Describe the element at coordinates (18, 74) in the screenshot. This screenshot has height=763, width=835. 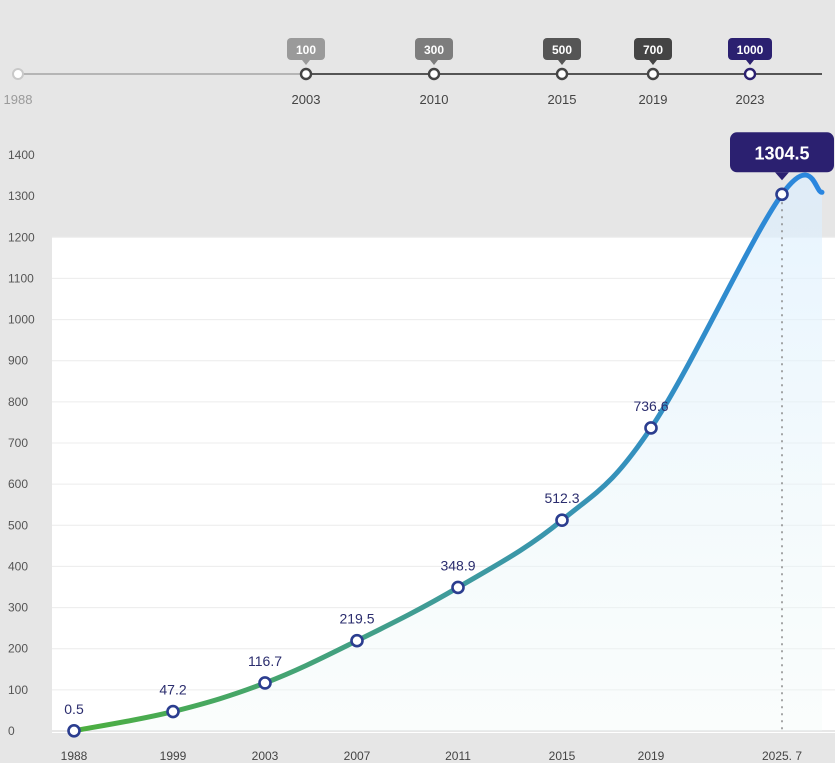
I see `timeline-start-dot` at that location.